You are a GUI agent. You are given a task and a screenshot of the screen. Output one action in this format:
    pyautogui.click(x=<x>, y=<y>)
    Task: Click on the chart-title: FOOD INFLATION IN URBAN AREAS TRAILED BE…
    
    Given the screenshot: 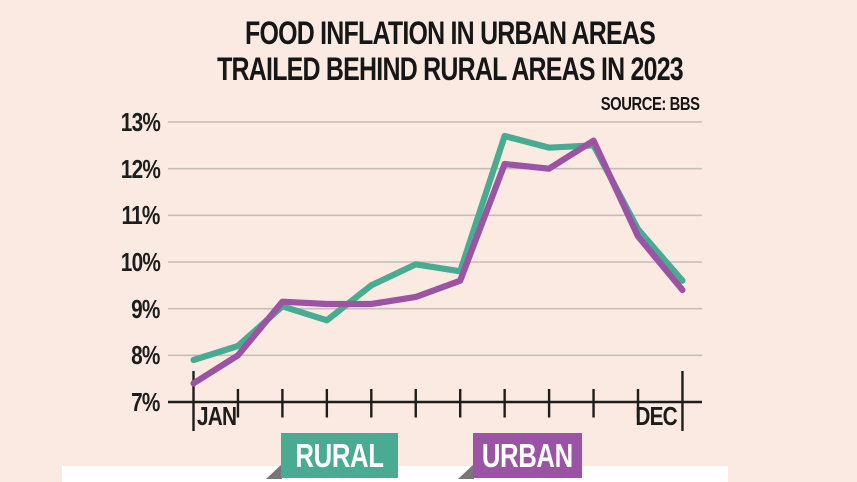 What is the action you would take?
    pyautogui.click(x=450, y=51)
    